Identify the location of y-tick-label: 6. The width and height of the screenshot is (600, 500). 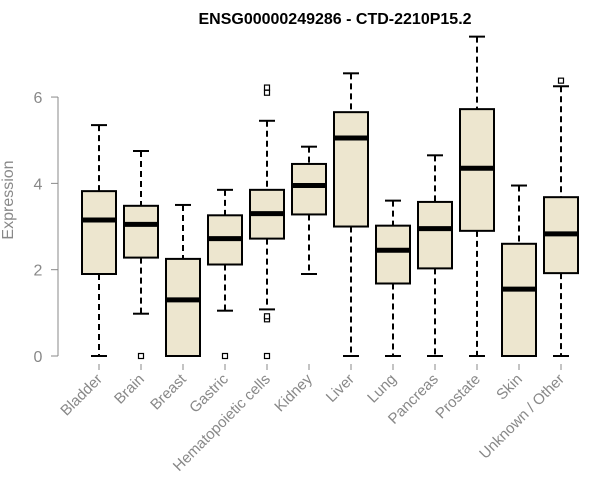
(38, 98).